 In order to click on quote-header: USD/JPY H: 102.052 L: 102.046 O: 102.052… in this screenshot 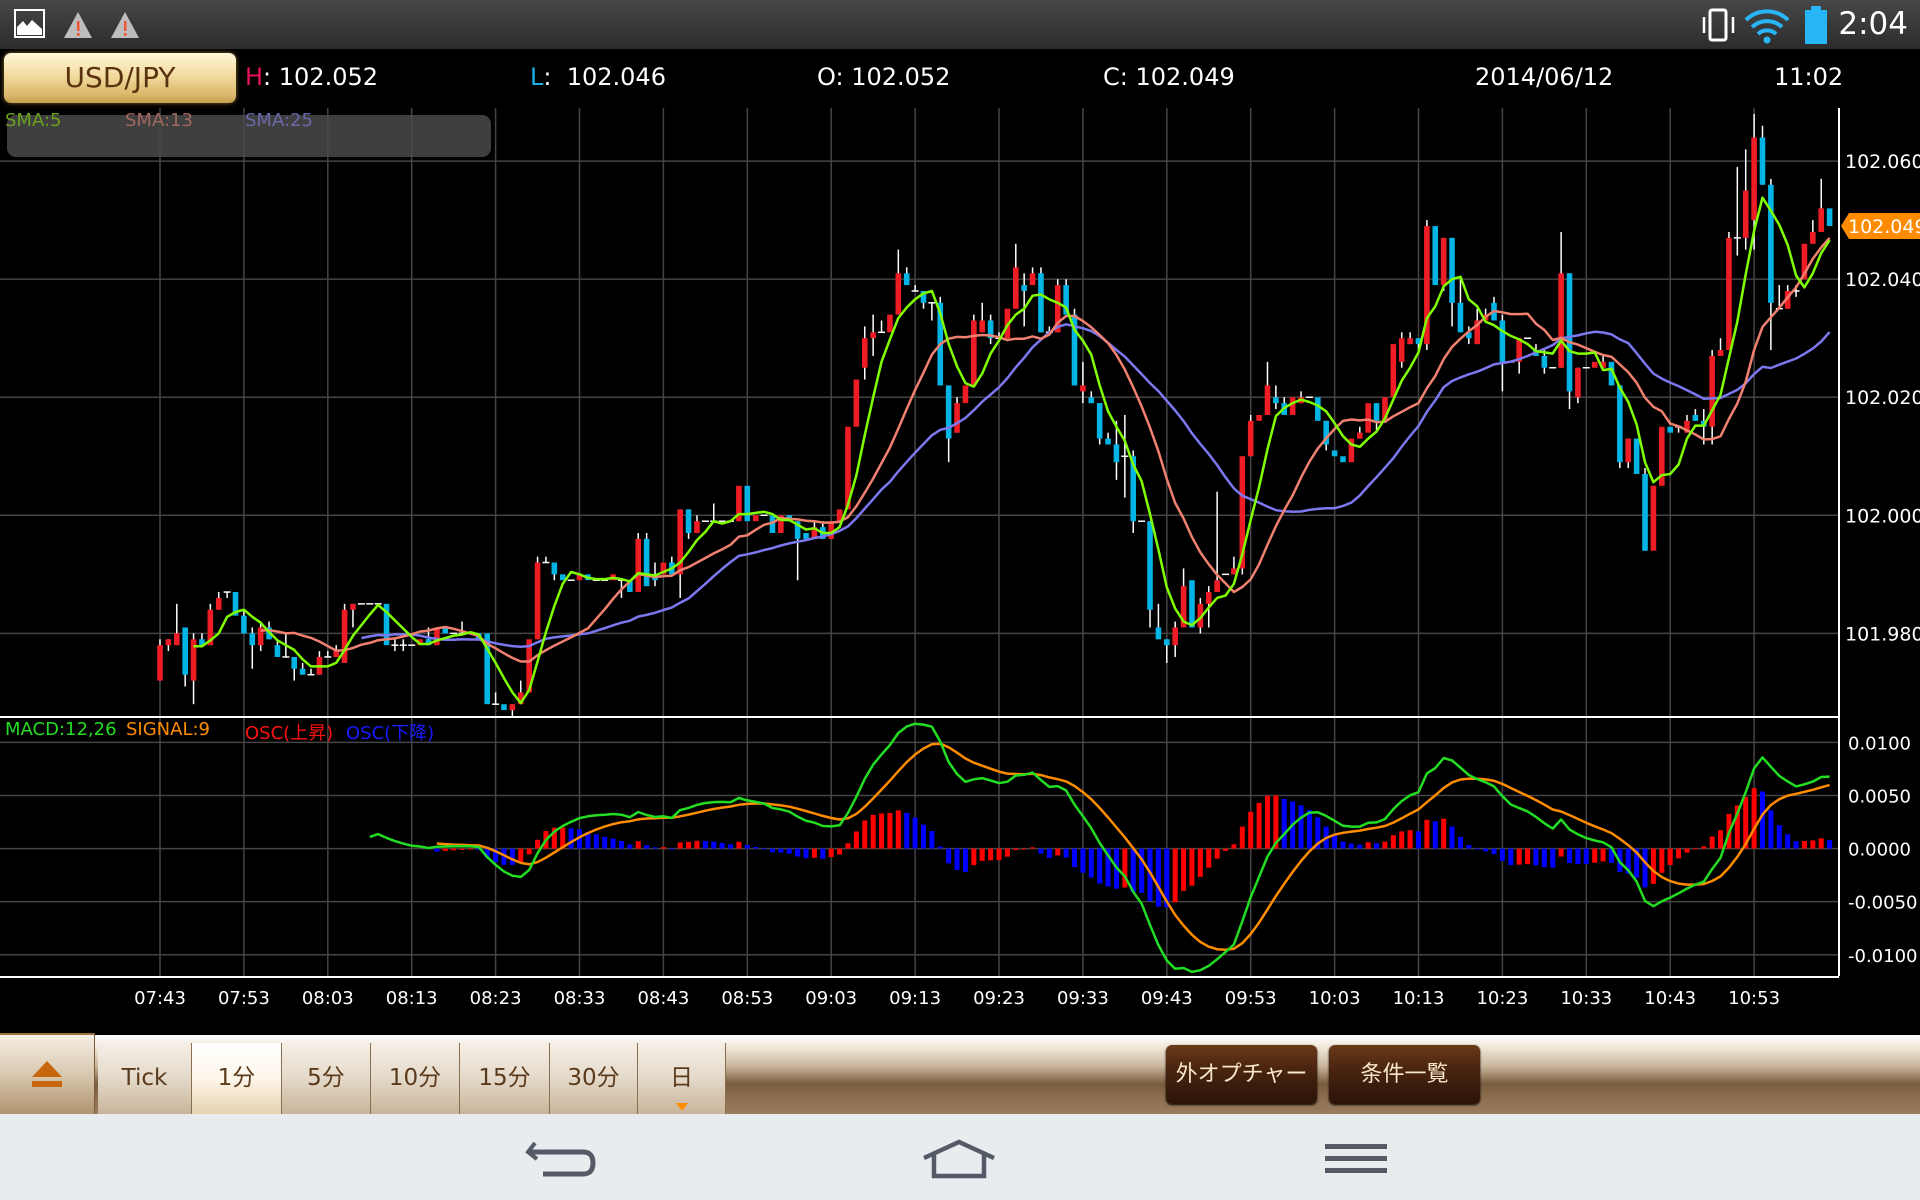, I will do `click(960, 78)`.